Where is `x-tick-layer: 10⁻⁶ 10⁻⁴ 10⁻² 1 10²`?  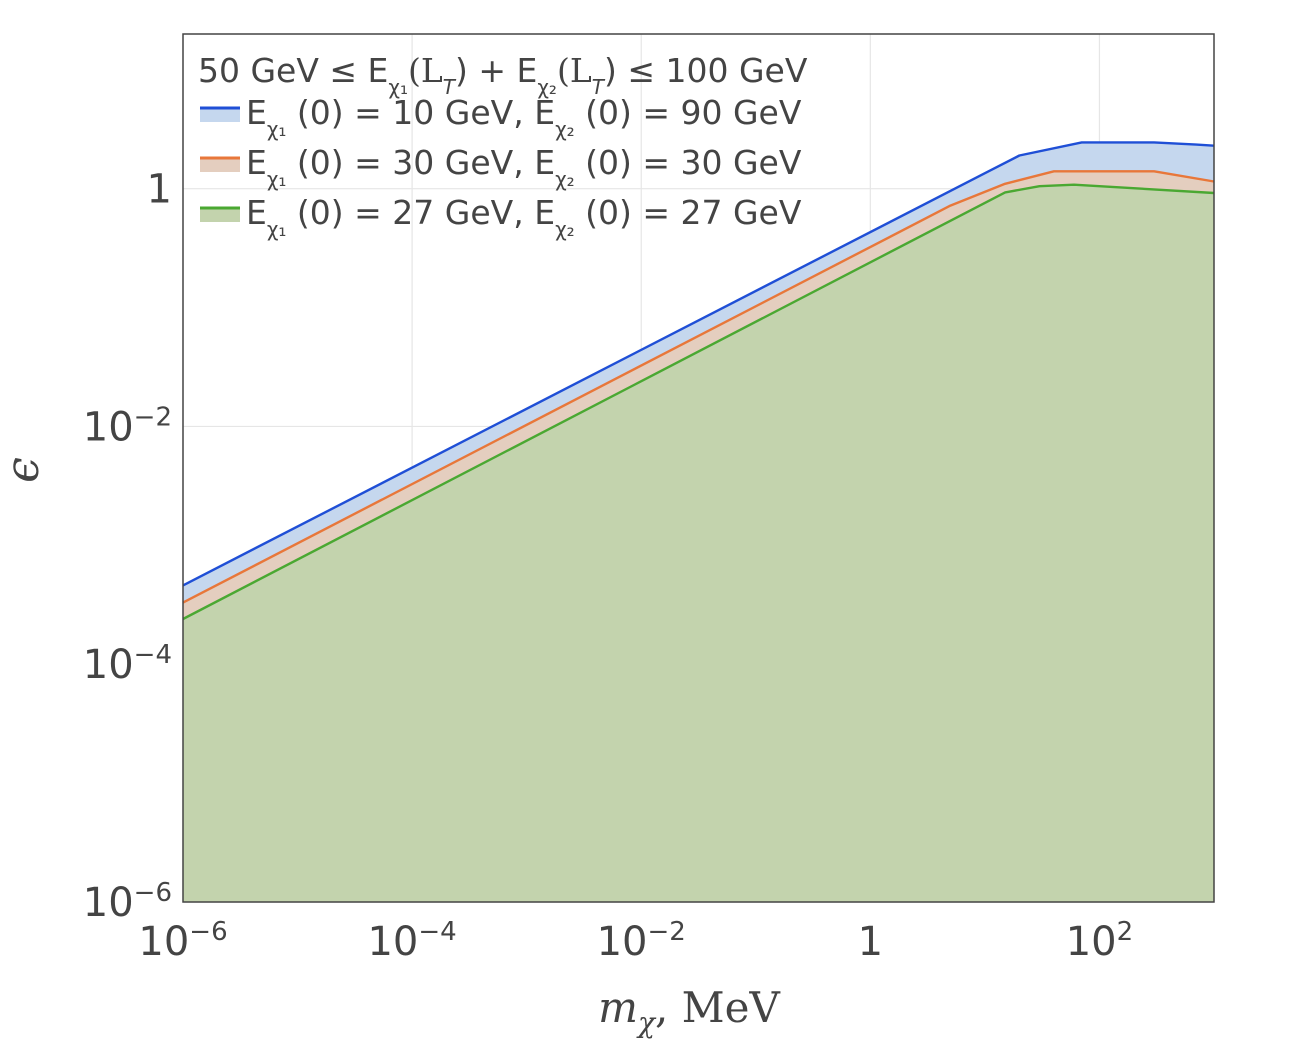 x-tick-layer: 10⁻⁶ 10⁻⁴ 10⁻² 1 10² is located at coordinates (635, 941).